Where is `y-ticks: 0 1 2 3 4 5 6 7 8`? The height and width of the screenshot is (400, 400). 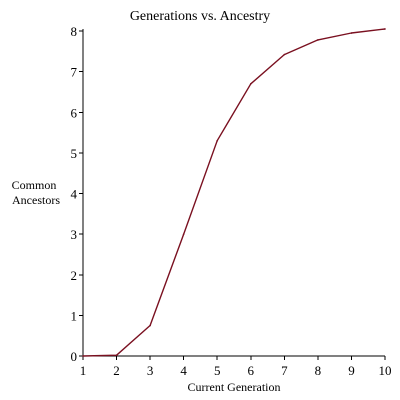
y-ticks: 0 1 2 3 4 5 6 7 8 is located at coordinates (77, 194).